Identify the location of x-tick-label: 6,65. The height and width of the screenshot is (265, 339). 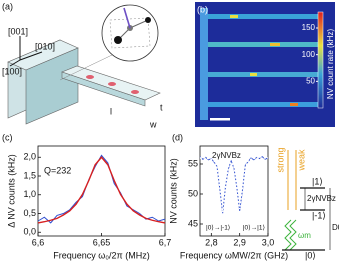
(102, 242).